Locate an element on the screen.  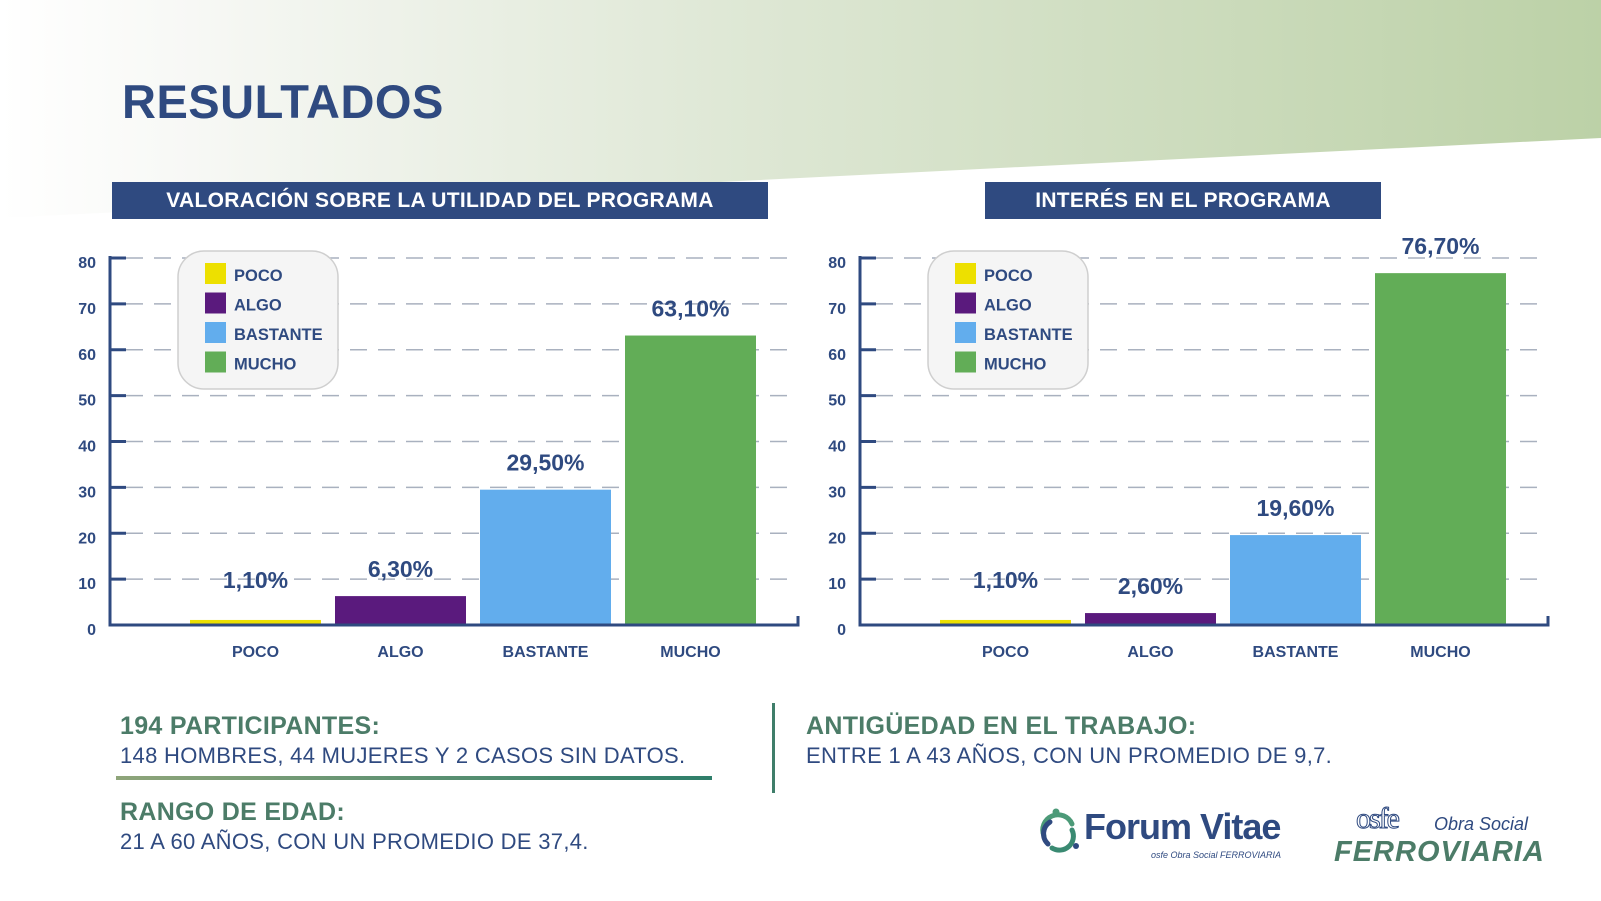
stat-participantes-label: 194 PARTICIPANTES: is located at coordinates (250, 726).